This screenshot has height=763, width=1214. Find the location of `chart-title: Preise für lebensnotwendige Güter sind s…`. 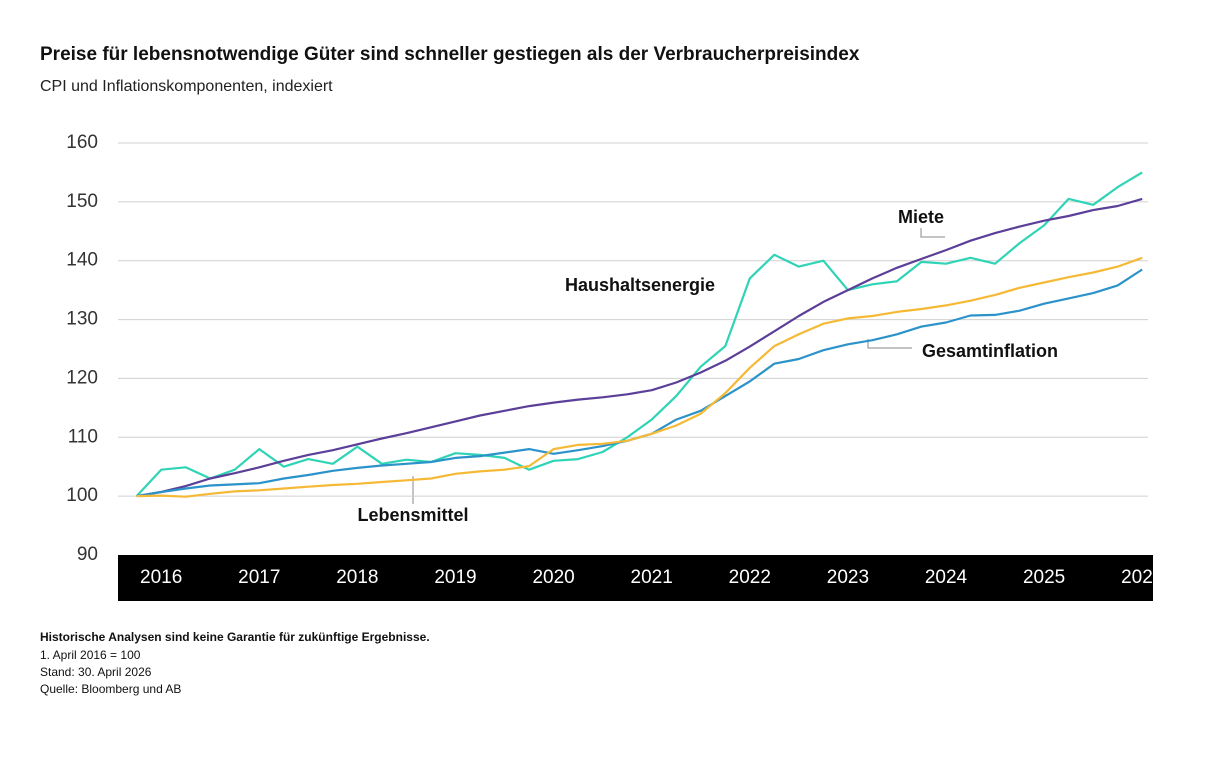

chart-title: Preise für lebensnotwendige Güter sind s… is located at coordinates (450, 54).